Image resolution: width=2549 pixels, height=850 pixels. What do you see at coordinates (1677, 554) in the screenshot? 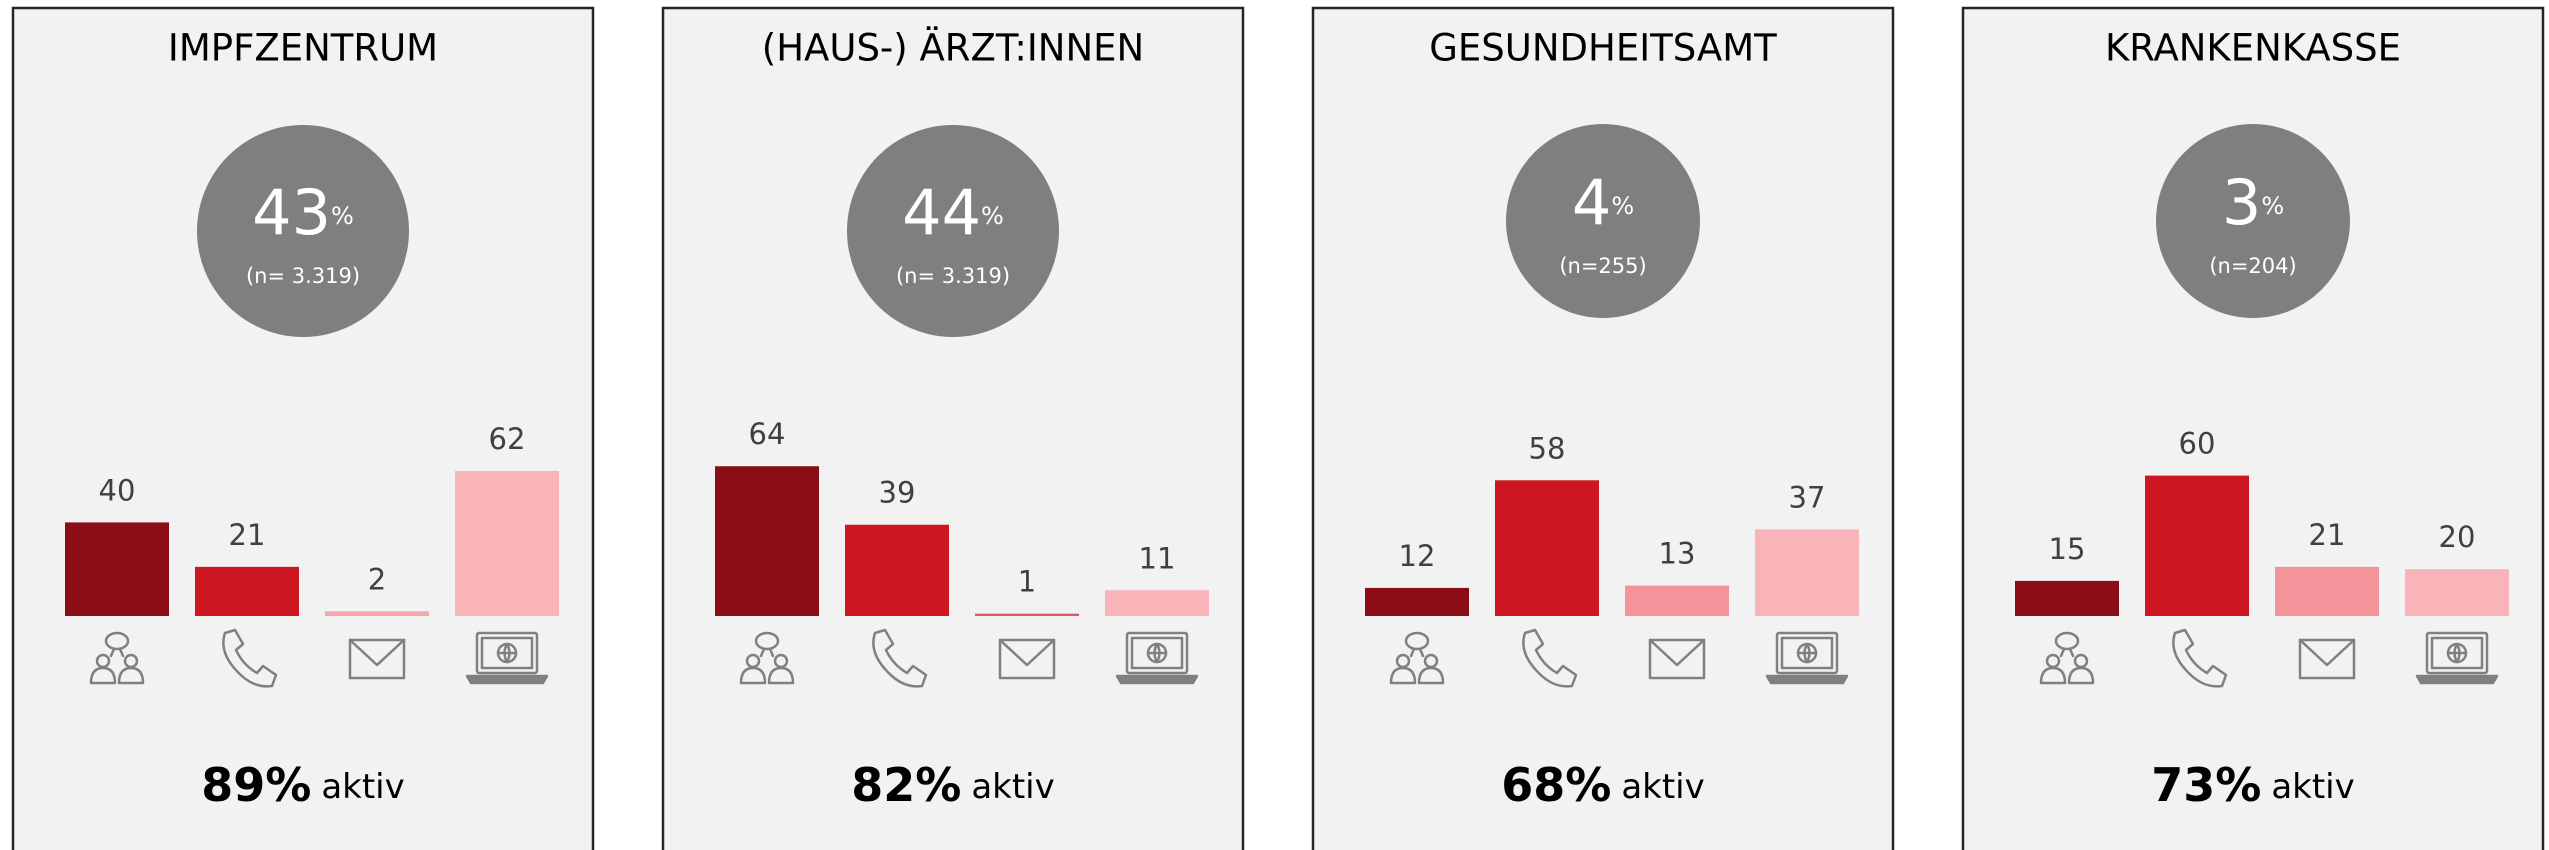
I see `bar-value-label: 13` at bounding box center [1677, 554].